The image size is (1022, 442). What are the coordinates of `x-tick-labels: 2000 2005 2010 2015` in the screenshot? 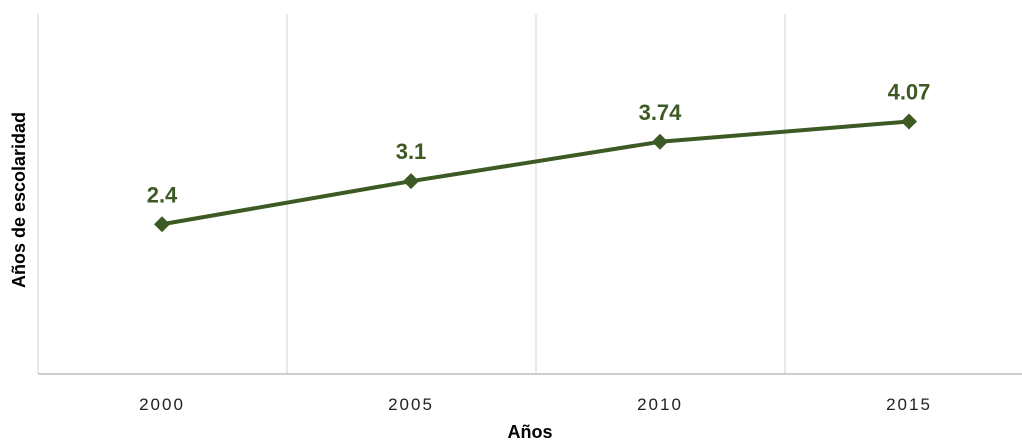 It's located at (535, 404).